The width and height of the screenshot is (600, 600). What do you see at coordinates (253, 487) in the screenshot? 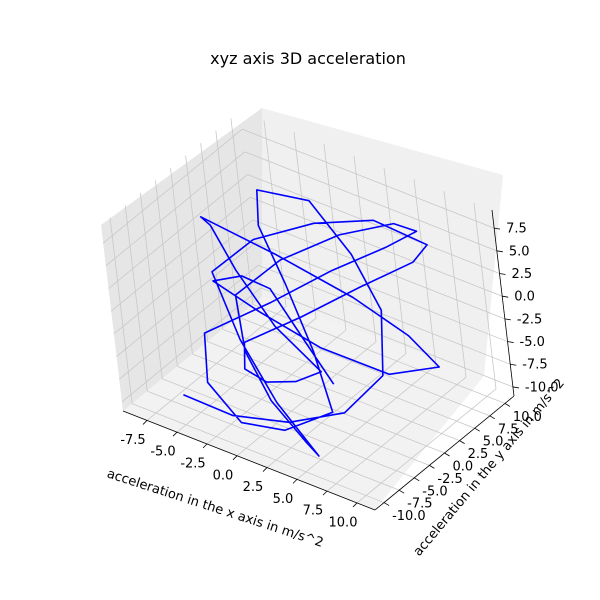
I see `x-tick-label: 2.5` at bounding box center [253, 487].